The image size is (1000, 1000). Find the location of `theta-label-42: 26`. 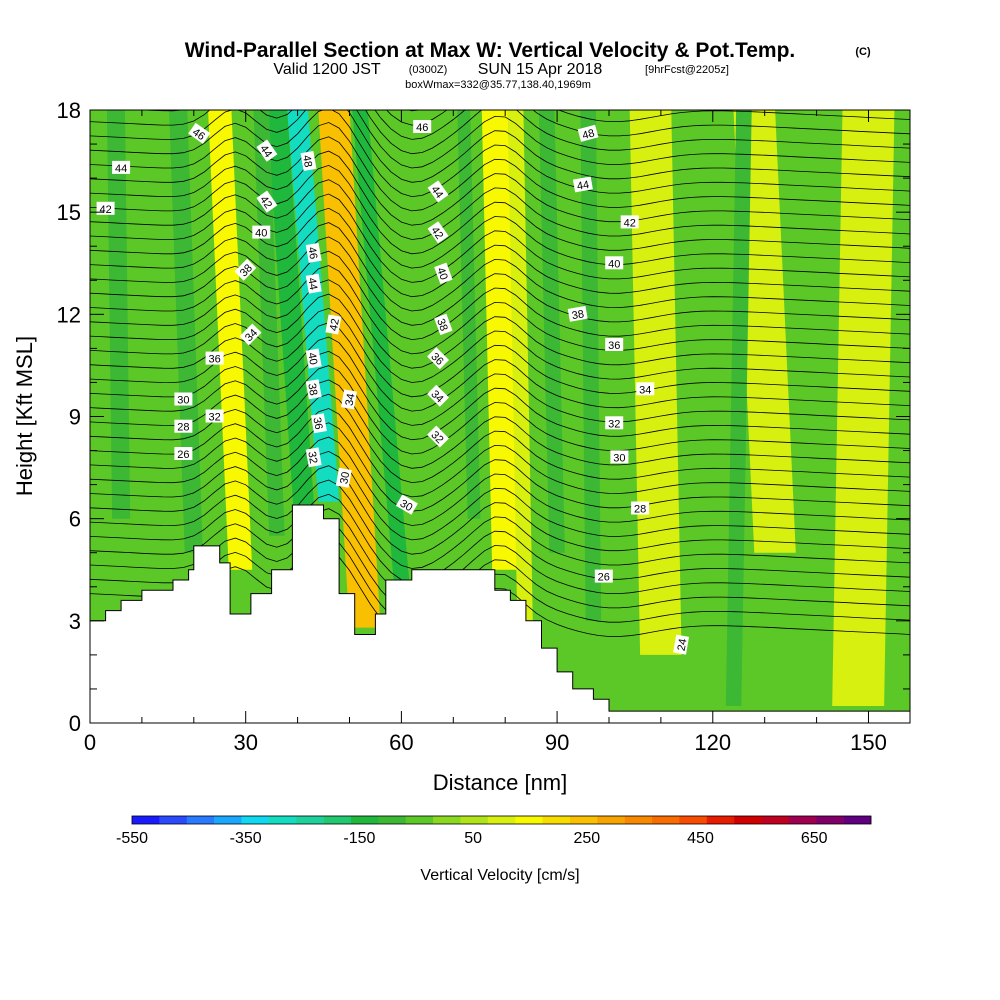

theta-label-42: 26 is located at coordinates (603, 576).